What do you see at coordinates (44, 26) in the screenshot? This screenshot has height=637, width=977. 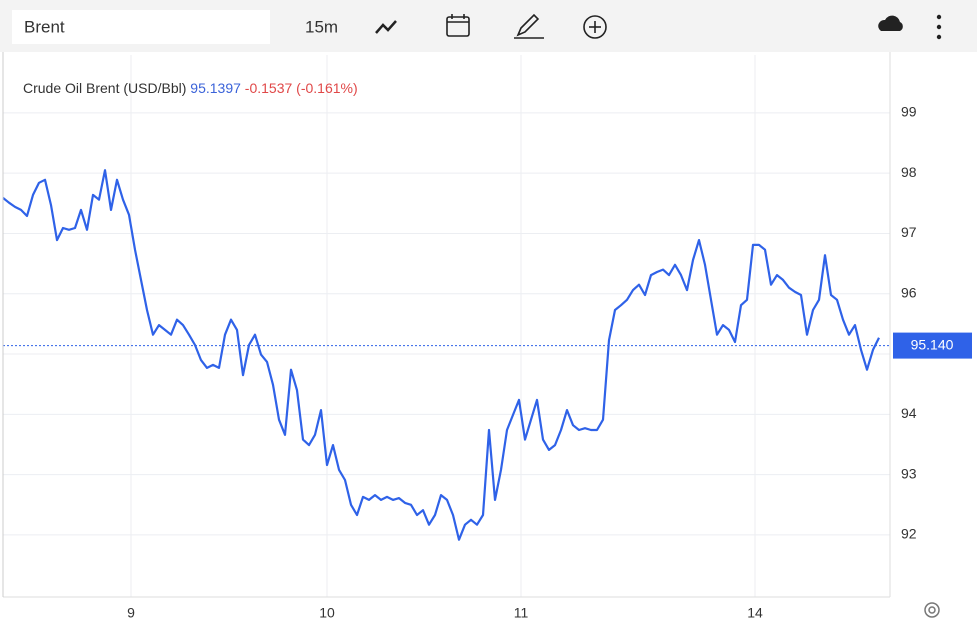 I see `symbol: Brent` at bounding box center [44, 26].